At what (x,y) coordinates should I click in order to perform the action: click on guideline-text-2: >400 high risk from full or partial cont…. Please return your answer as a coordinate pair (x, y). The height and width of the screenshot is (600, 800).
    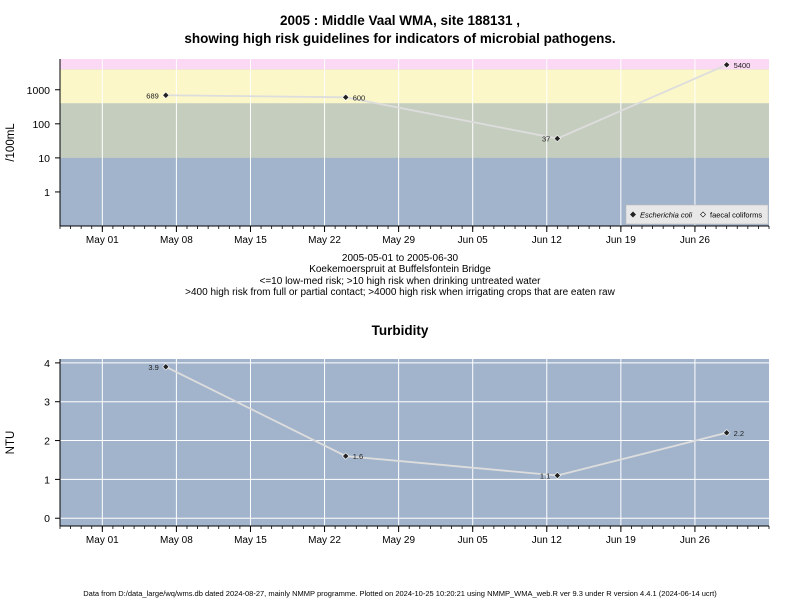
    Looking at the image, I should click on (400, 292).